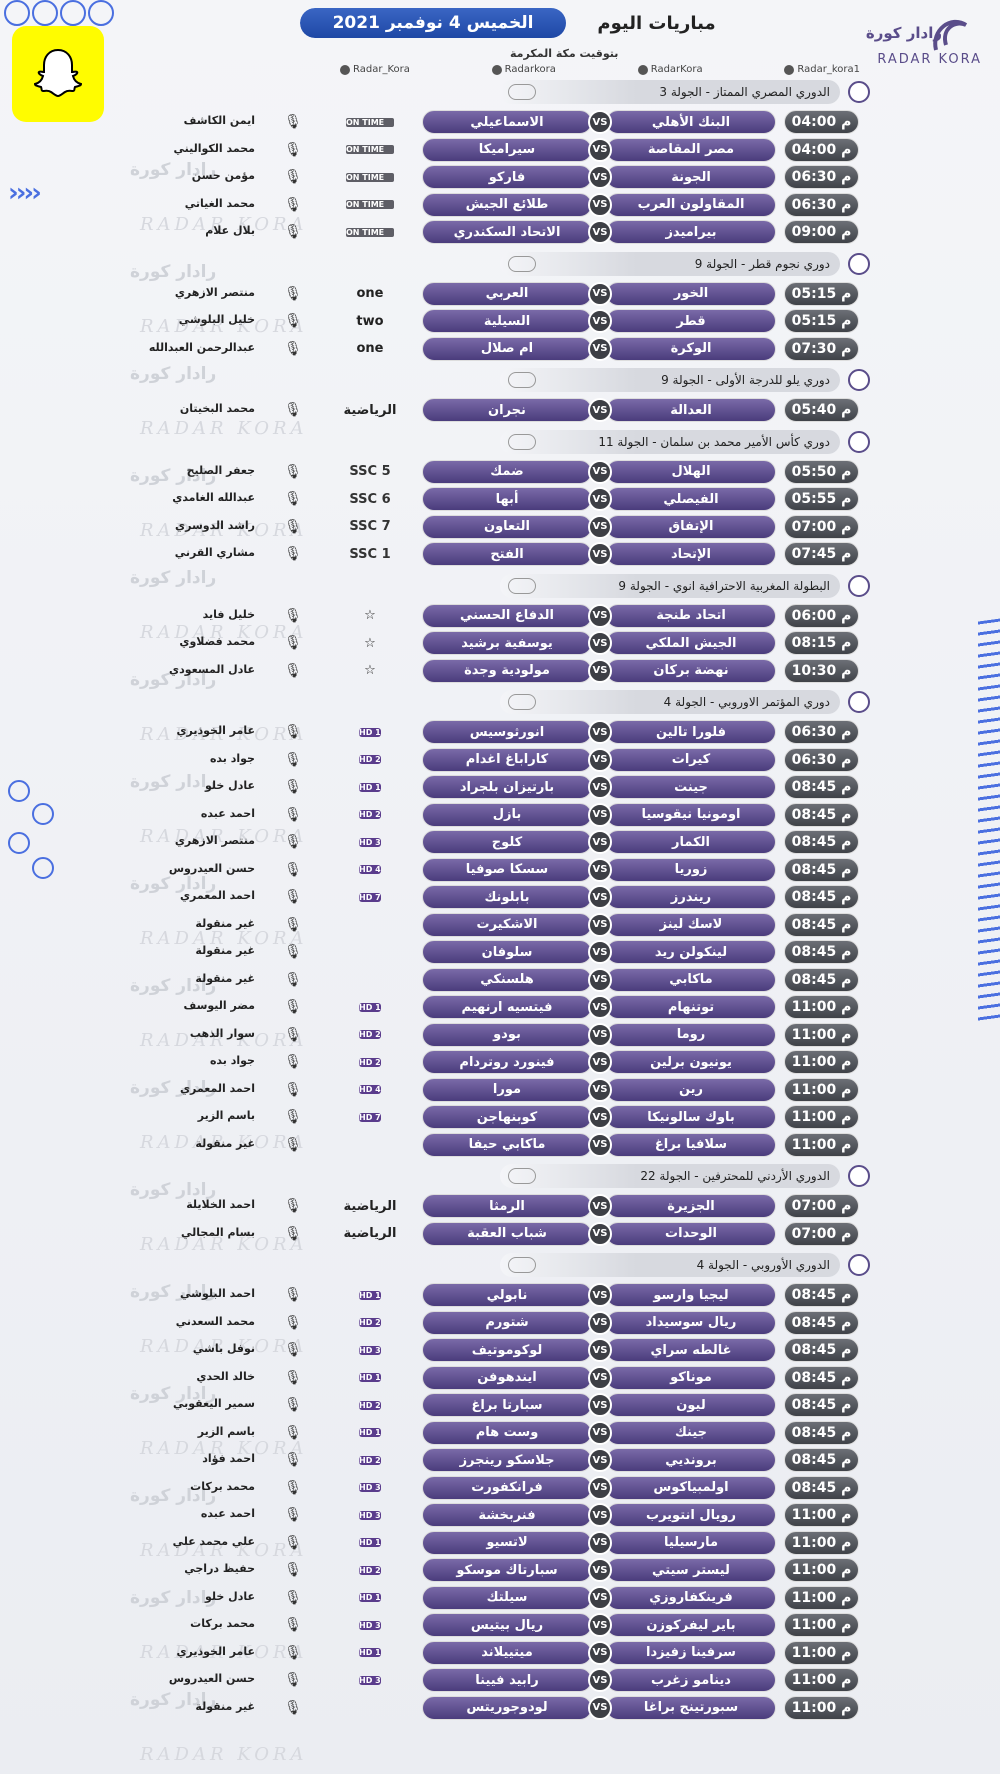 Image resolution: width=1000 pixels, height=1774 pixels. Describe the element at coordinates (691, 293) in the screenshot. I see `home-team: الخور` at that location.